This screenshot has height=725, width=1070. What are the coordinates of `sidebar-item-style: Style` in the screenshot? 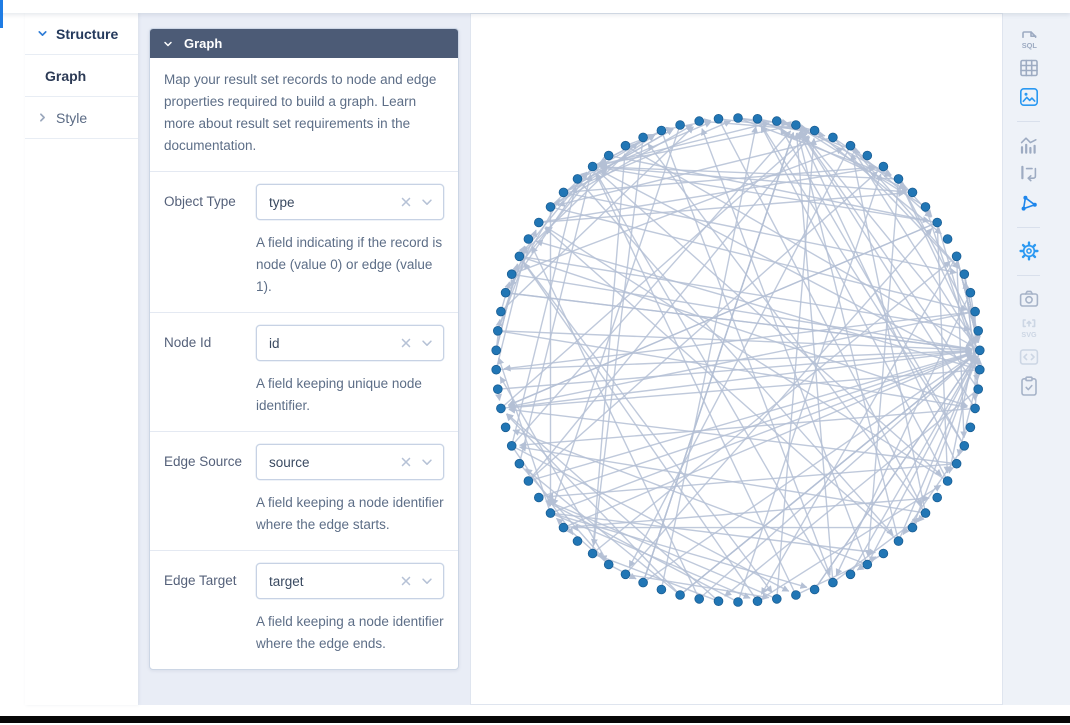 It's located at (81, 118).